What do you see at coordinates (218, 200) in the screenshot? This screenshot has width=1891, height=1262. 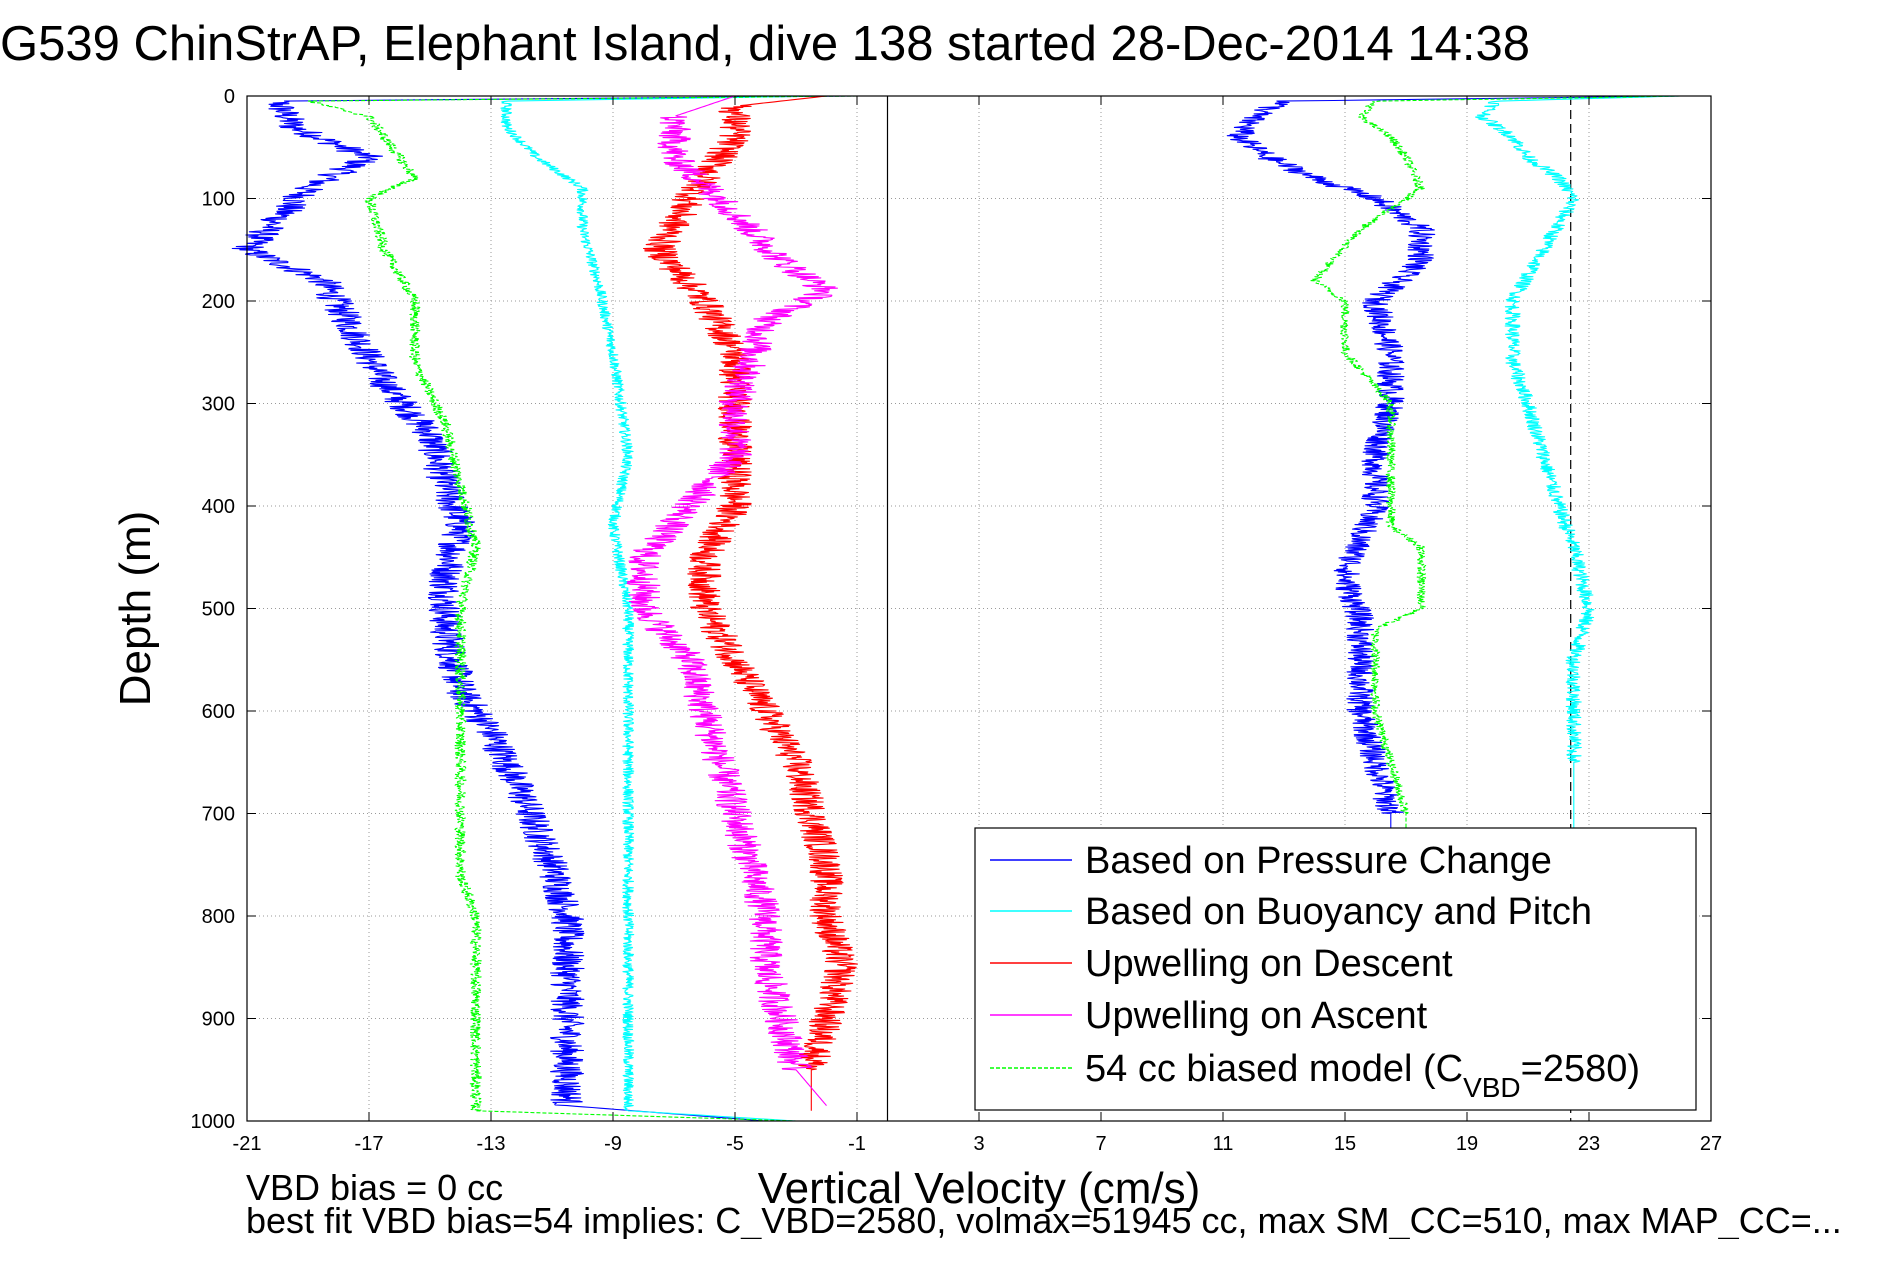 I see `y-tick-label: 100` at bounding box center [218, 200].